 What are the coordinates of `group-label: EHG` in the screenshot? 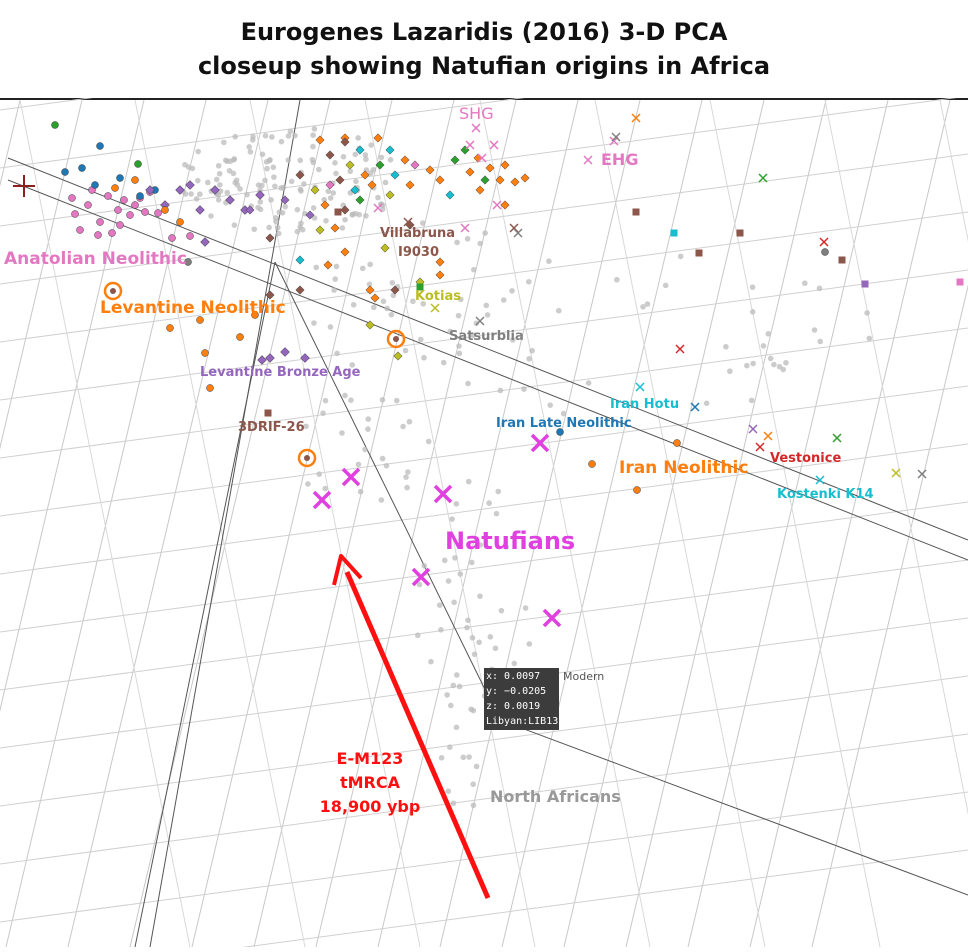 It's located at (619, 159).